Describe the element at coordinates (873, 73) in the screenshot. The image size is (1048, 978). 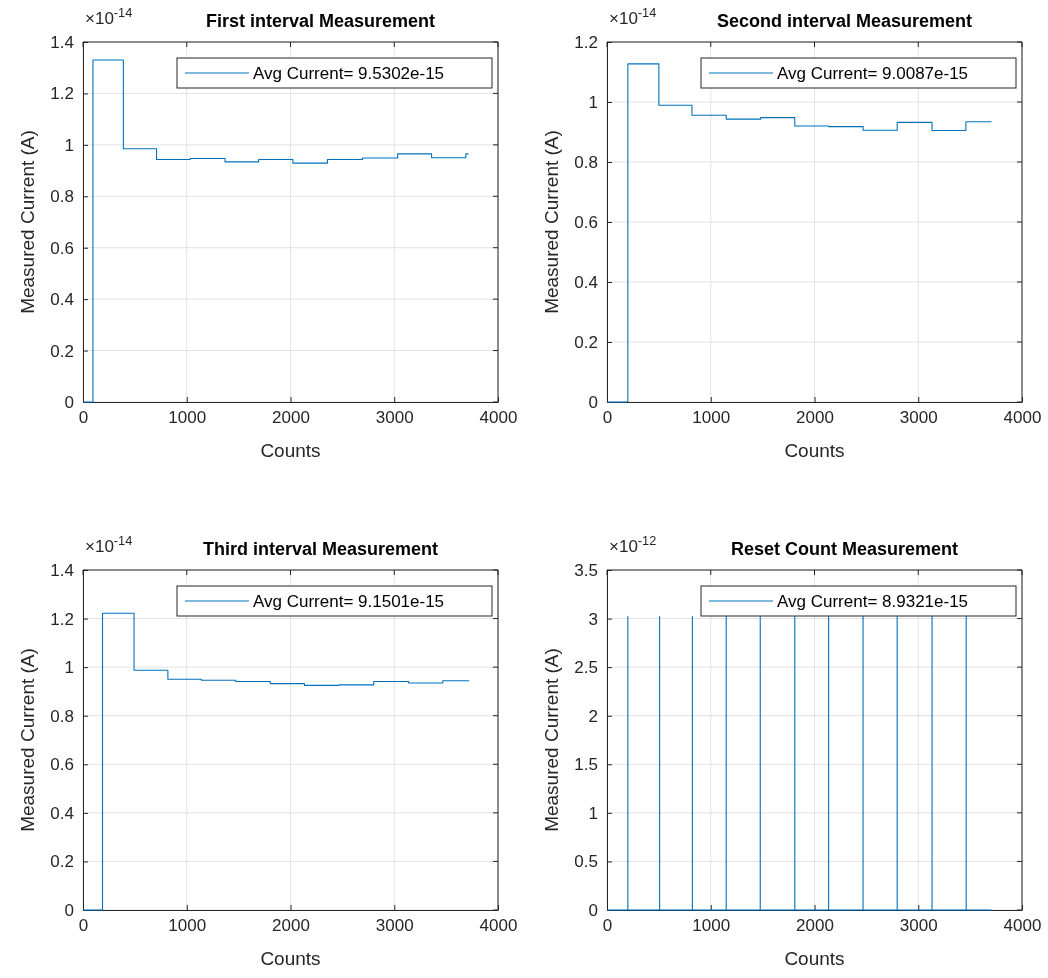
I see `legend-label: Avg Current= 9.0087e-15` at that location.